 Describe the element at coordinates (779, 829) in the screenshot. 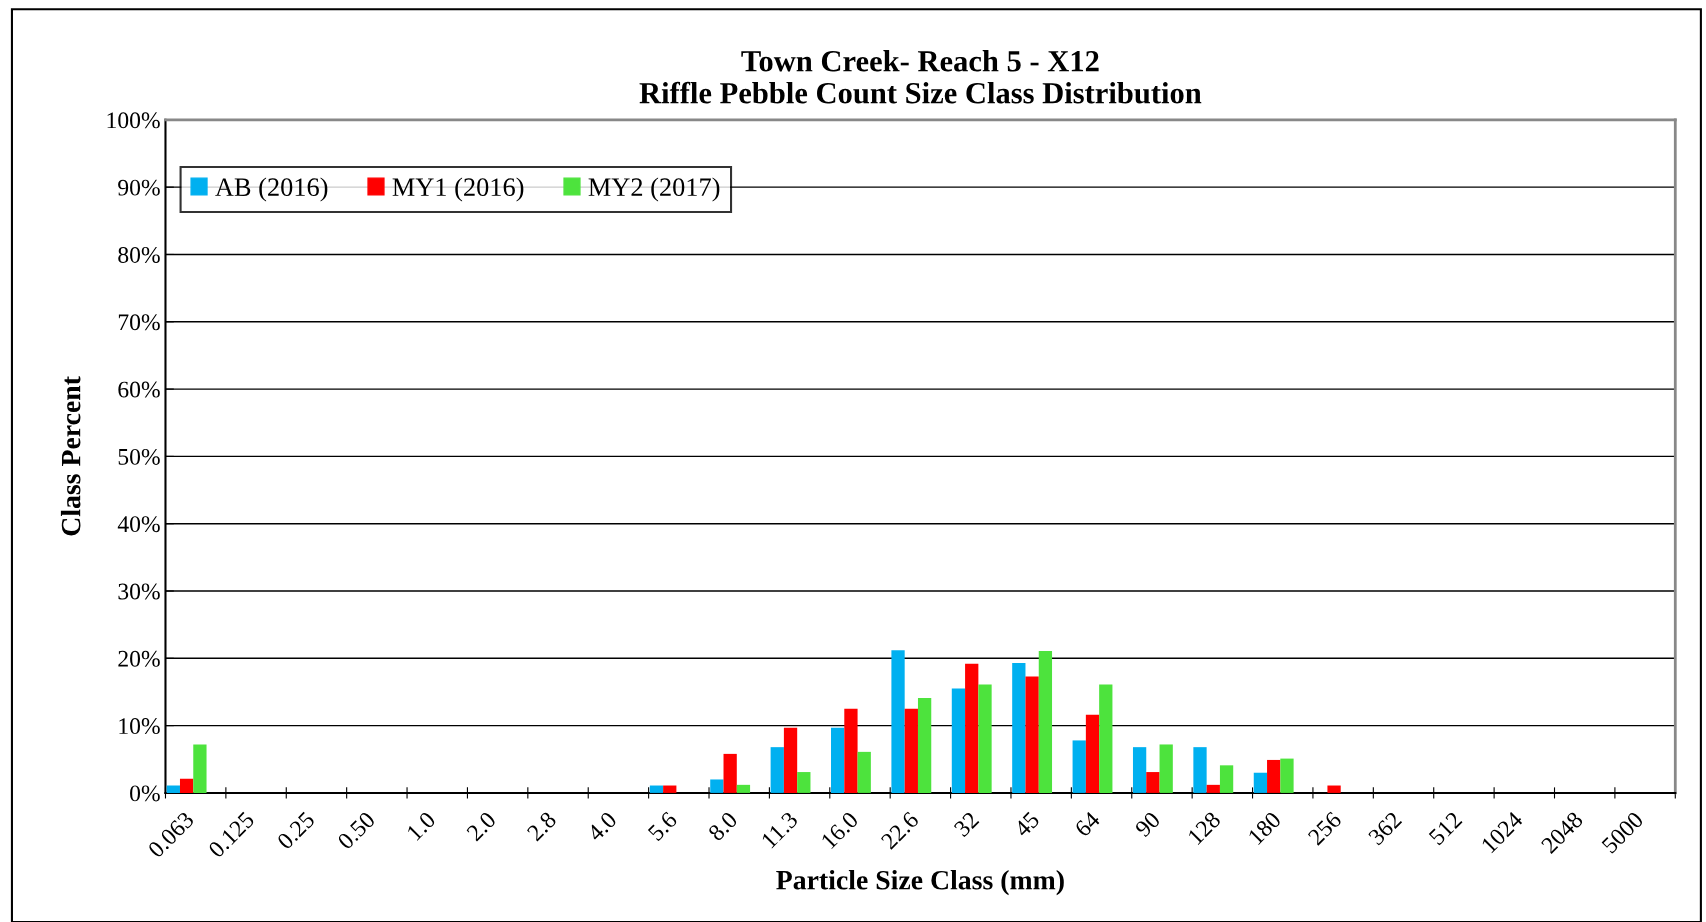

I see `x-tick-label: 11.3` at that location.